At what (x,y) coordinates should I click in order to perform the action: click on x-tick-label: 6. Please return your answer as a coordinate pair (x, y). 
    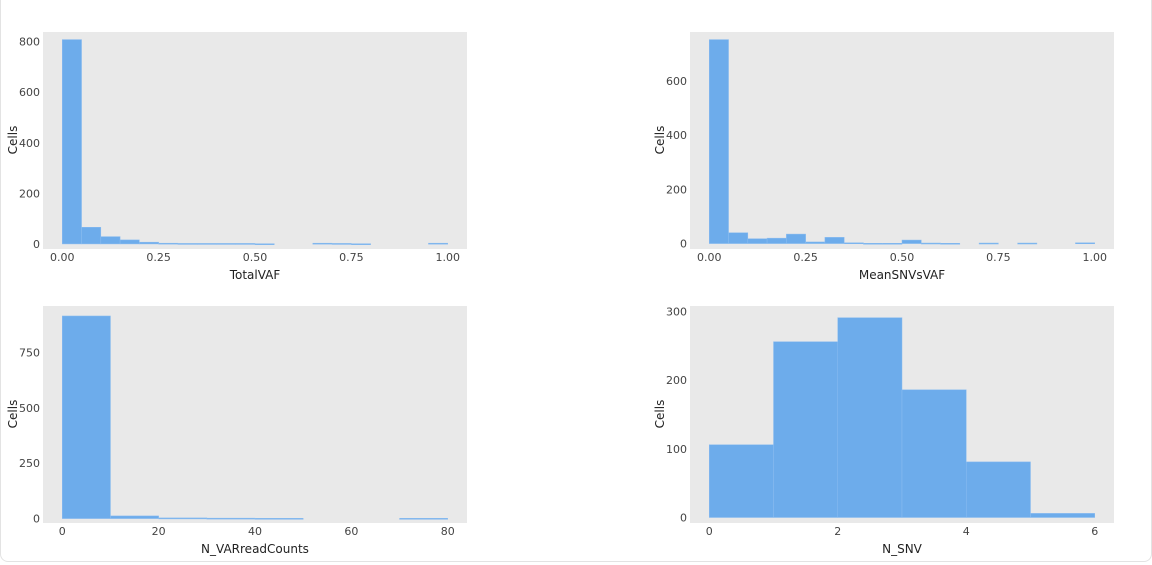
    Looking at the image, I should click on (1094, 531).